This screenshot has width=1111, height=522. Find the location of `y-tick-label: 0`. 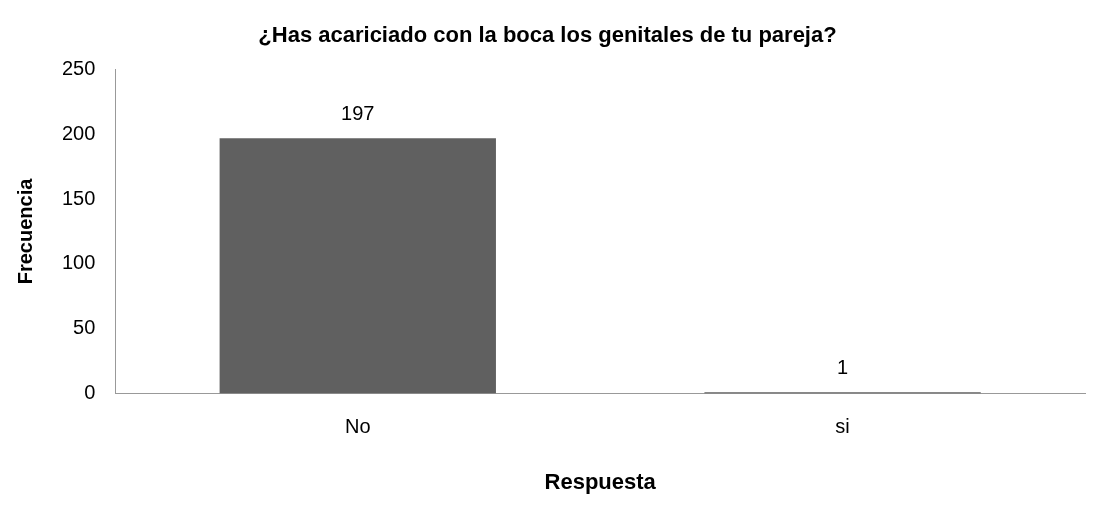

y-tick-label: 0 is located at coordinates (90, 392).